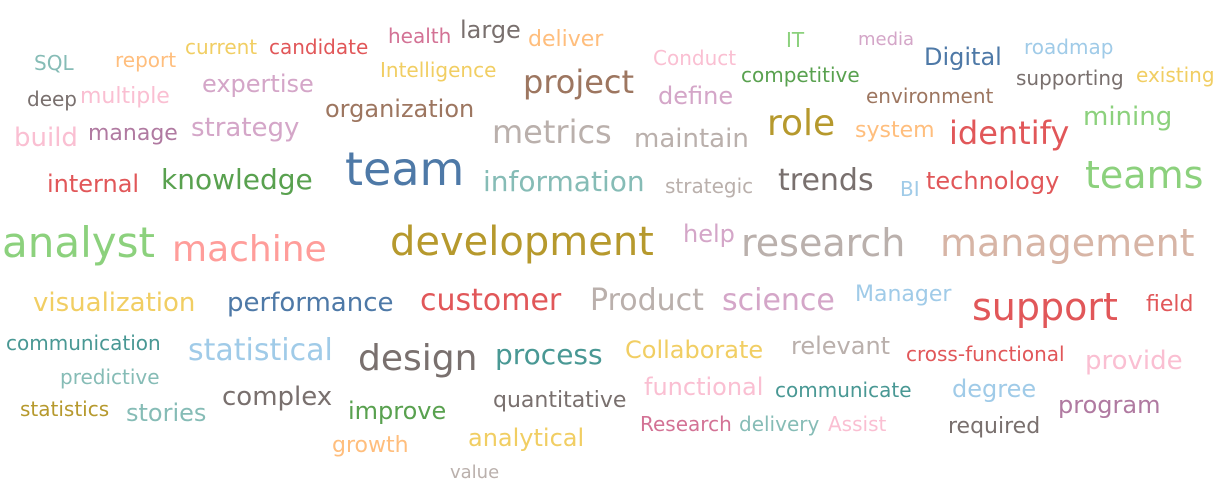  Describe the element at coordinates (1067, 243) in the screenshot. I see `word-management: management` at that location.